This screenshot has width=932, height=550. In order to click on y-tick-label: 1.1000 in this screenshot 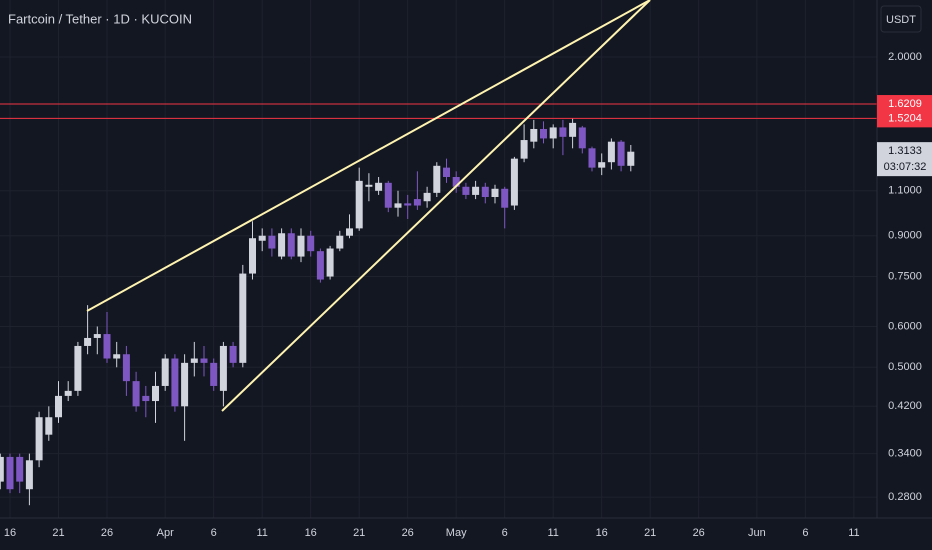, I will do `click(905, 191)`.